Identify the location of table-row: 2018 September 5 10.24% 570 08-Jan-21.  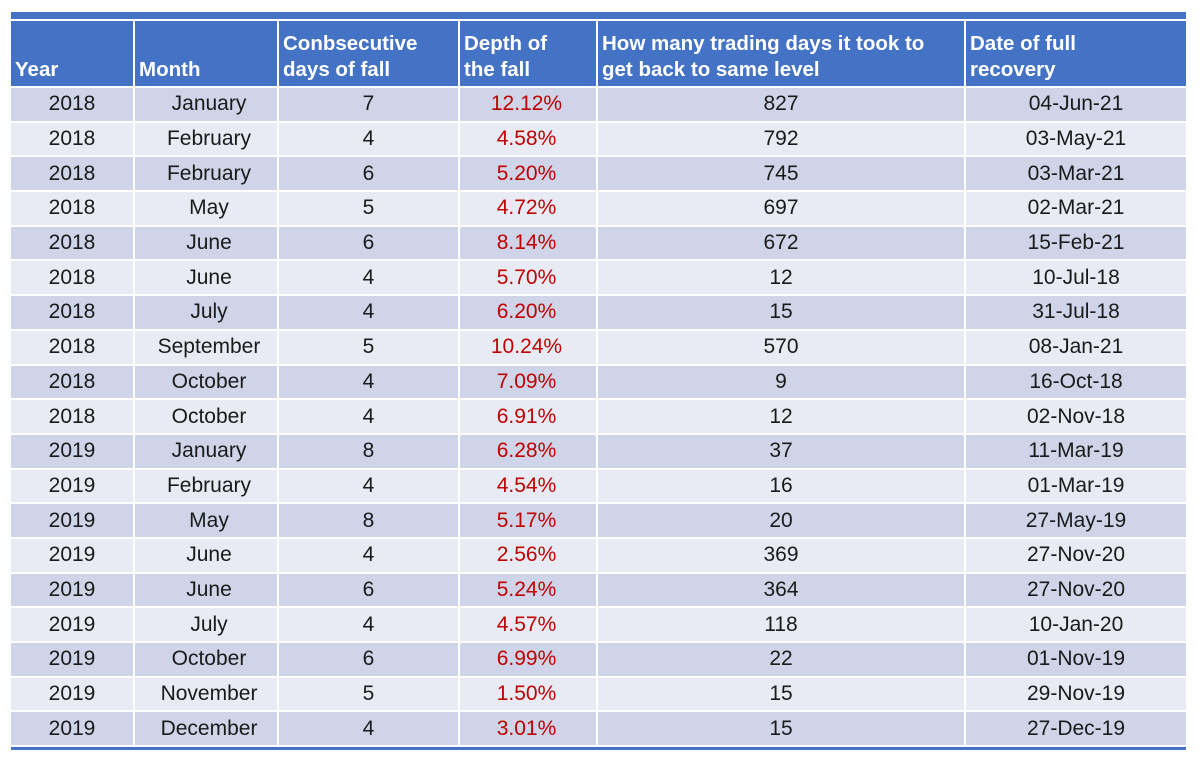
(598, 347).